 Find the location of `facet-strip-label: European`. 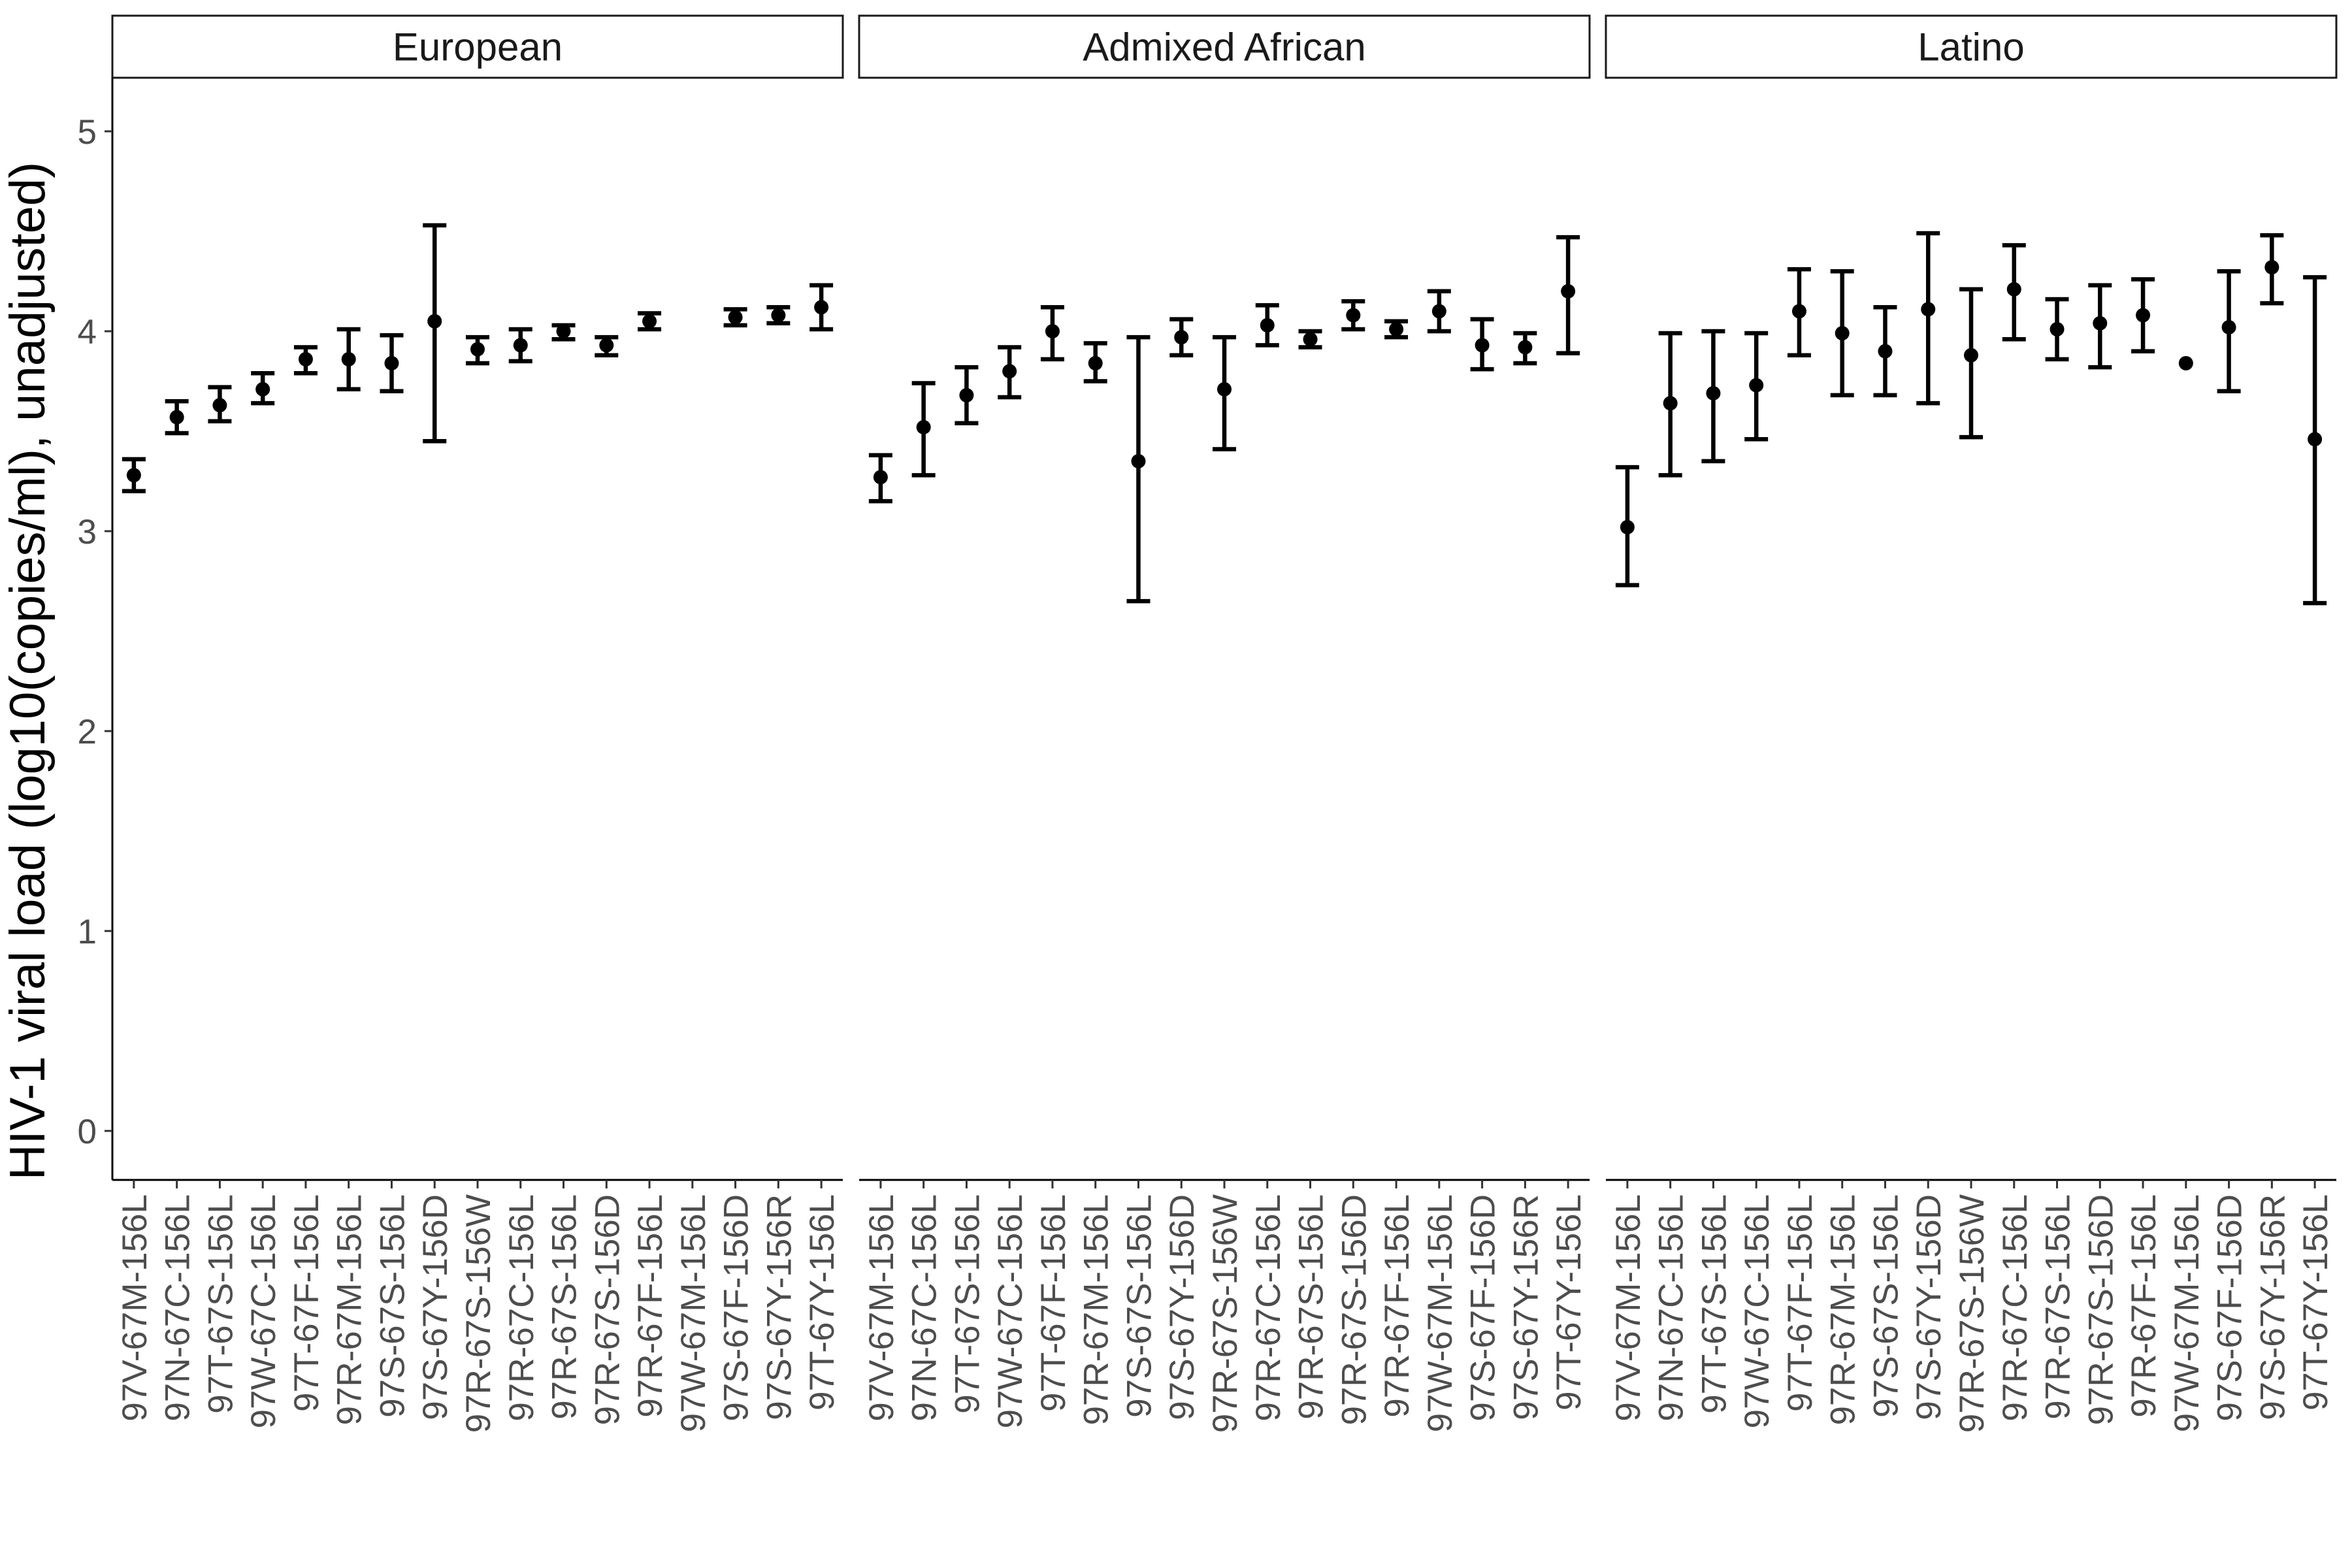

facet-strip-label: European is located at coordinates (478, 47).